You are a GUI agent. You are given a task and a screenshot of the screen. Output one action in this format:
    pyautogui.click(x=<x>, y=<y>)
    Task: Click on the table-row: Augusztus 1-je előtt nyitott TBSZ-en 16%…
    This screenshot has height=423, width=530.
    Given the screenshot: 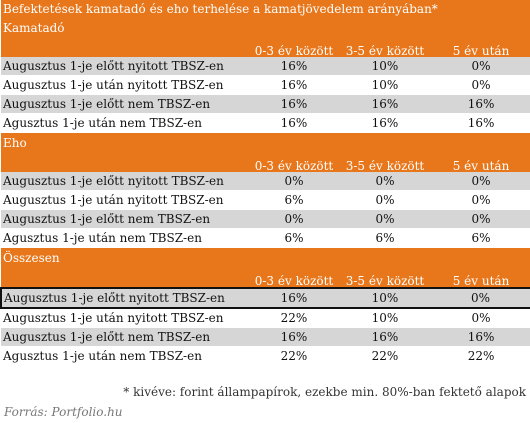 What is the action you would take?
    pyautogui.click(x=265, y=66)
    